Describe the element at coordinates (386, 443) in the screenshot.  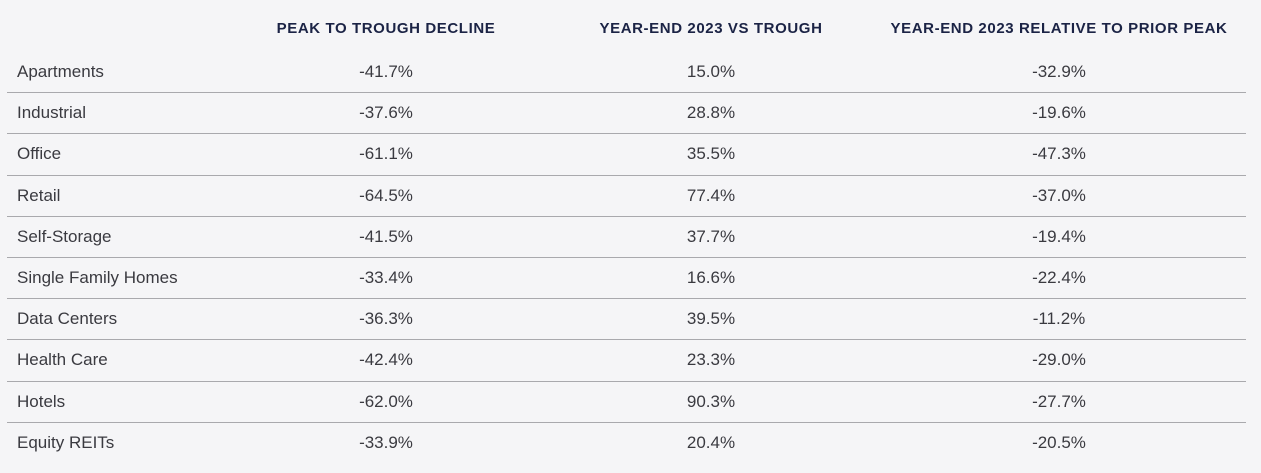
I see `table-cell: -33.9%` at that location.